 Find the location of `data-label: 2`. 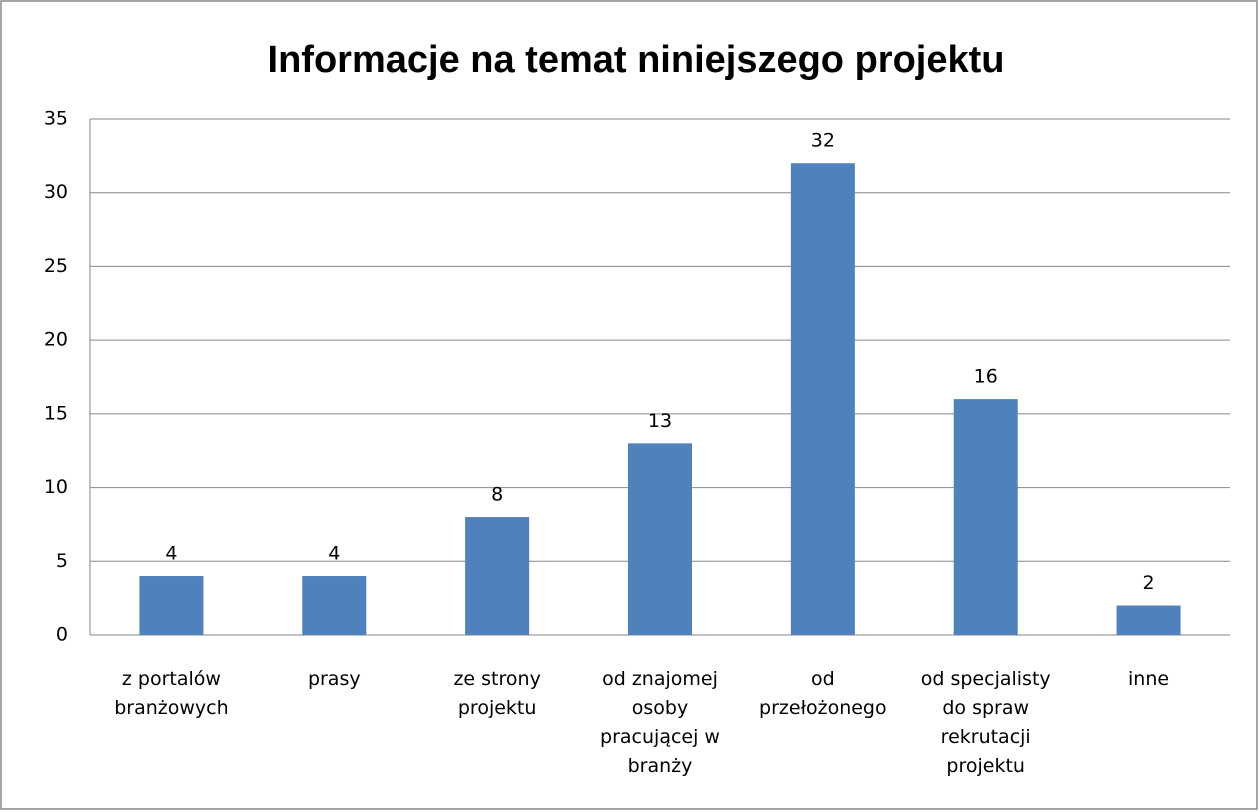

data-label: 2 is located at coordinates (1149, 583).